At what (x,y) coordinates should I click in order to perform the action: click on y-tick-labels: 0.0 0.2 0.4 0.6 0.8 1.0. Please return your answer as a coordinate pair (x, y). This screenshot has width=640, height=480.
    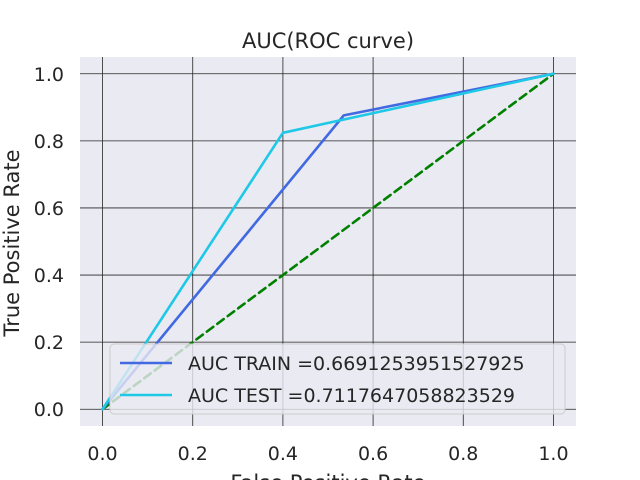
    Looking at the image, I should click on (49, 242).